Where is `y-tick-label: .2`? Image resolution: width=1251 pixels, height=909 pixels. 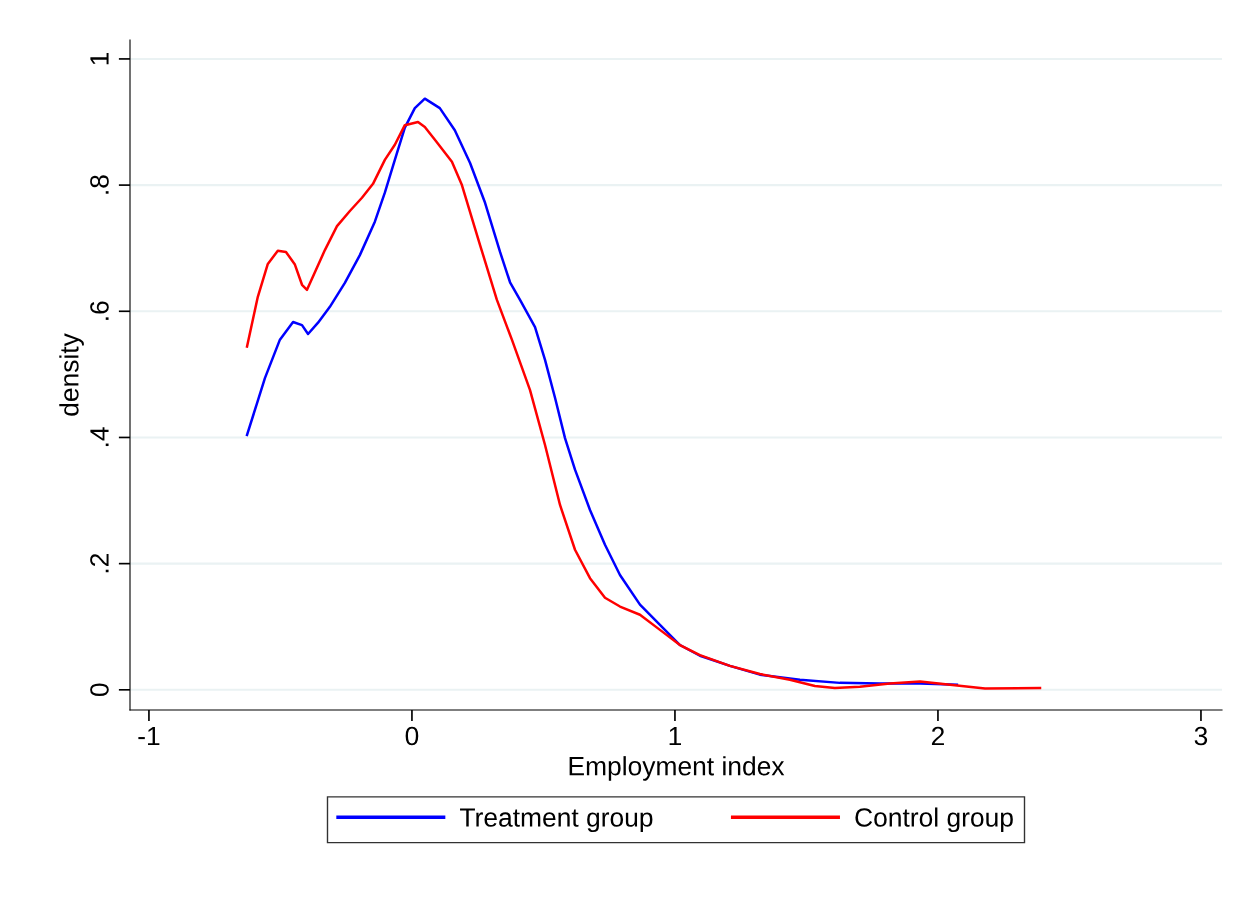
y-tick-label: .2 is located at coordinates (99, 563).